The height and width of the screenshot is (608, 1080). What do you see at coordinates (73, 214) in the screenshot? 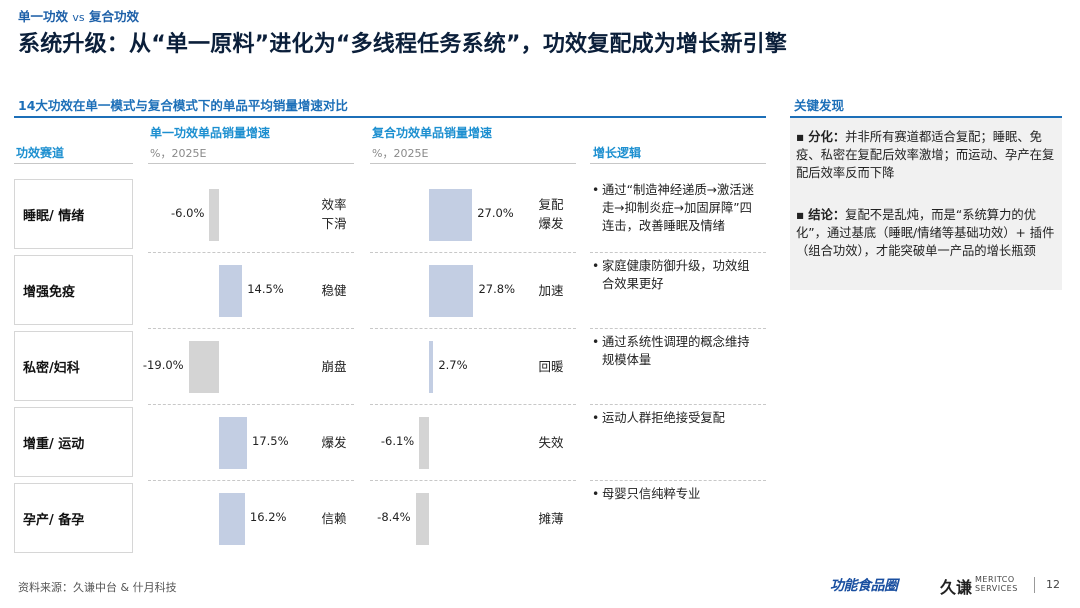
I see `category-label: 睡眠/ 情绪` at bounding box center [73, 214].